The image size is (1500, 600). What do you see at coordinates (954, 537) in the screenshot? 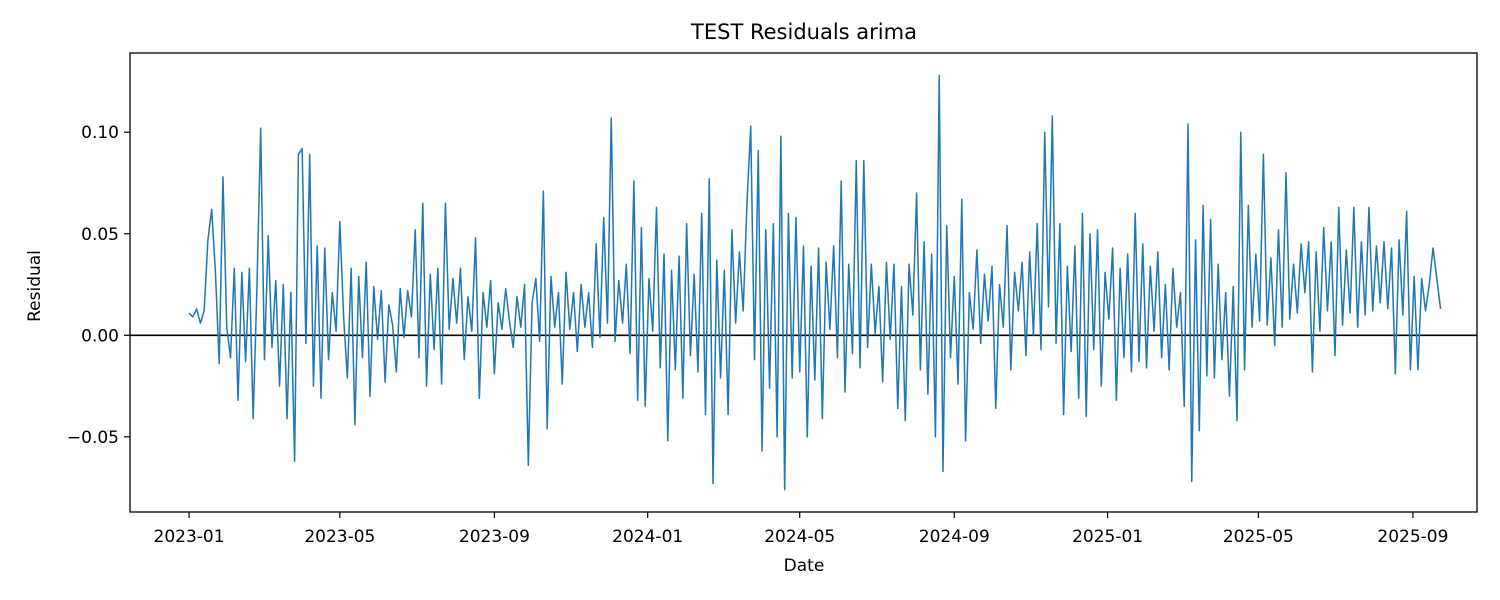
I see `x-tick-label: 2024-09` at bounding box center [954, 537].